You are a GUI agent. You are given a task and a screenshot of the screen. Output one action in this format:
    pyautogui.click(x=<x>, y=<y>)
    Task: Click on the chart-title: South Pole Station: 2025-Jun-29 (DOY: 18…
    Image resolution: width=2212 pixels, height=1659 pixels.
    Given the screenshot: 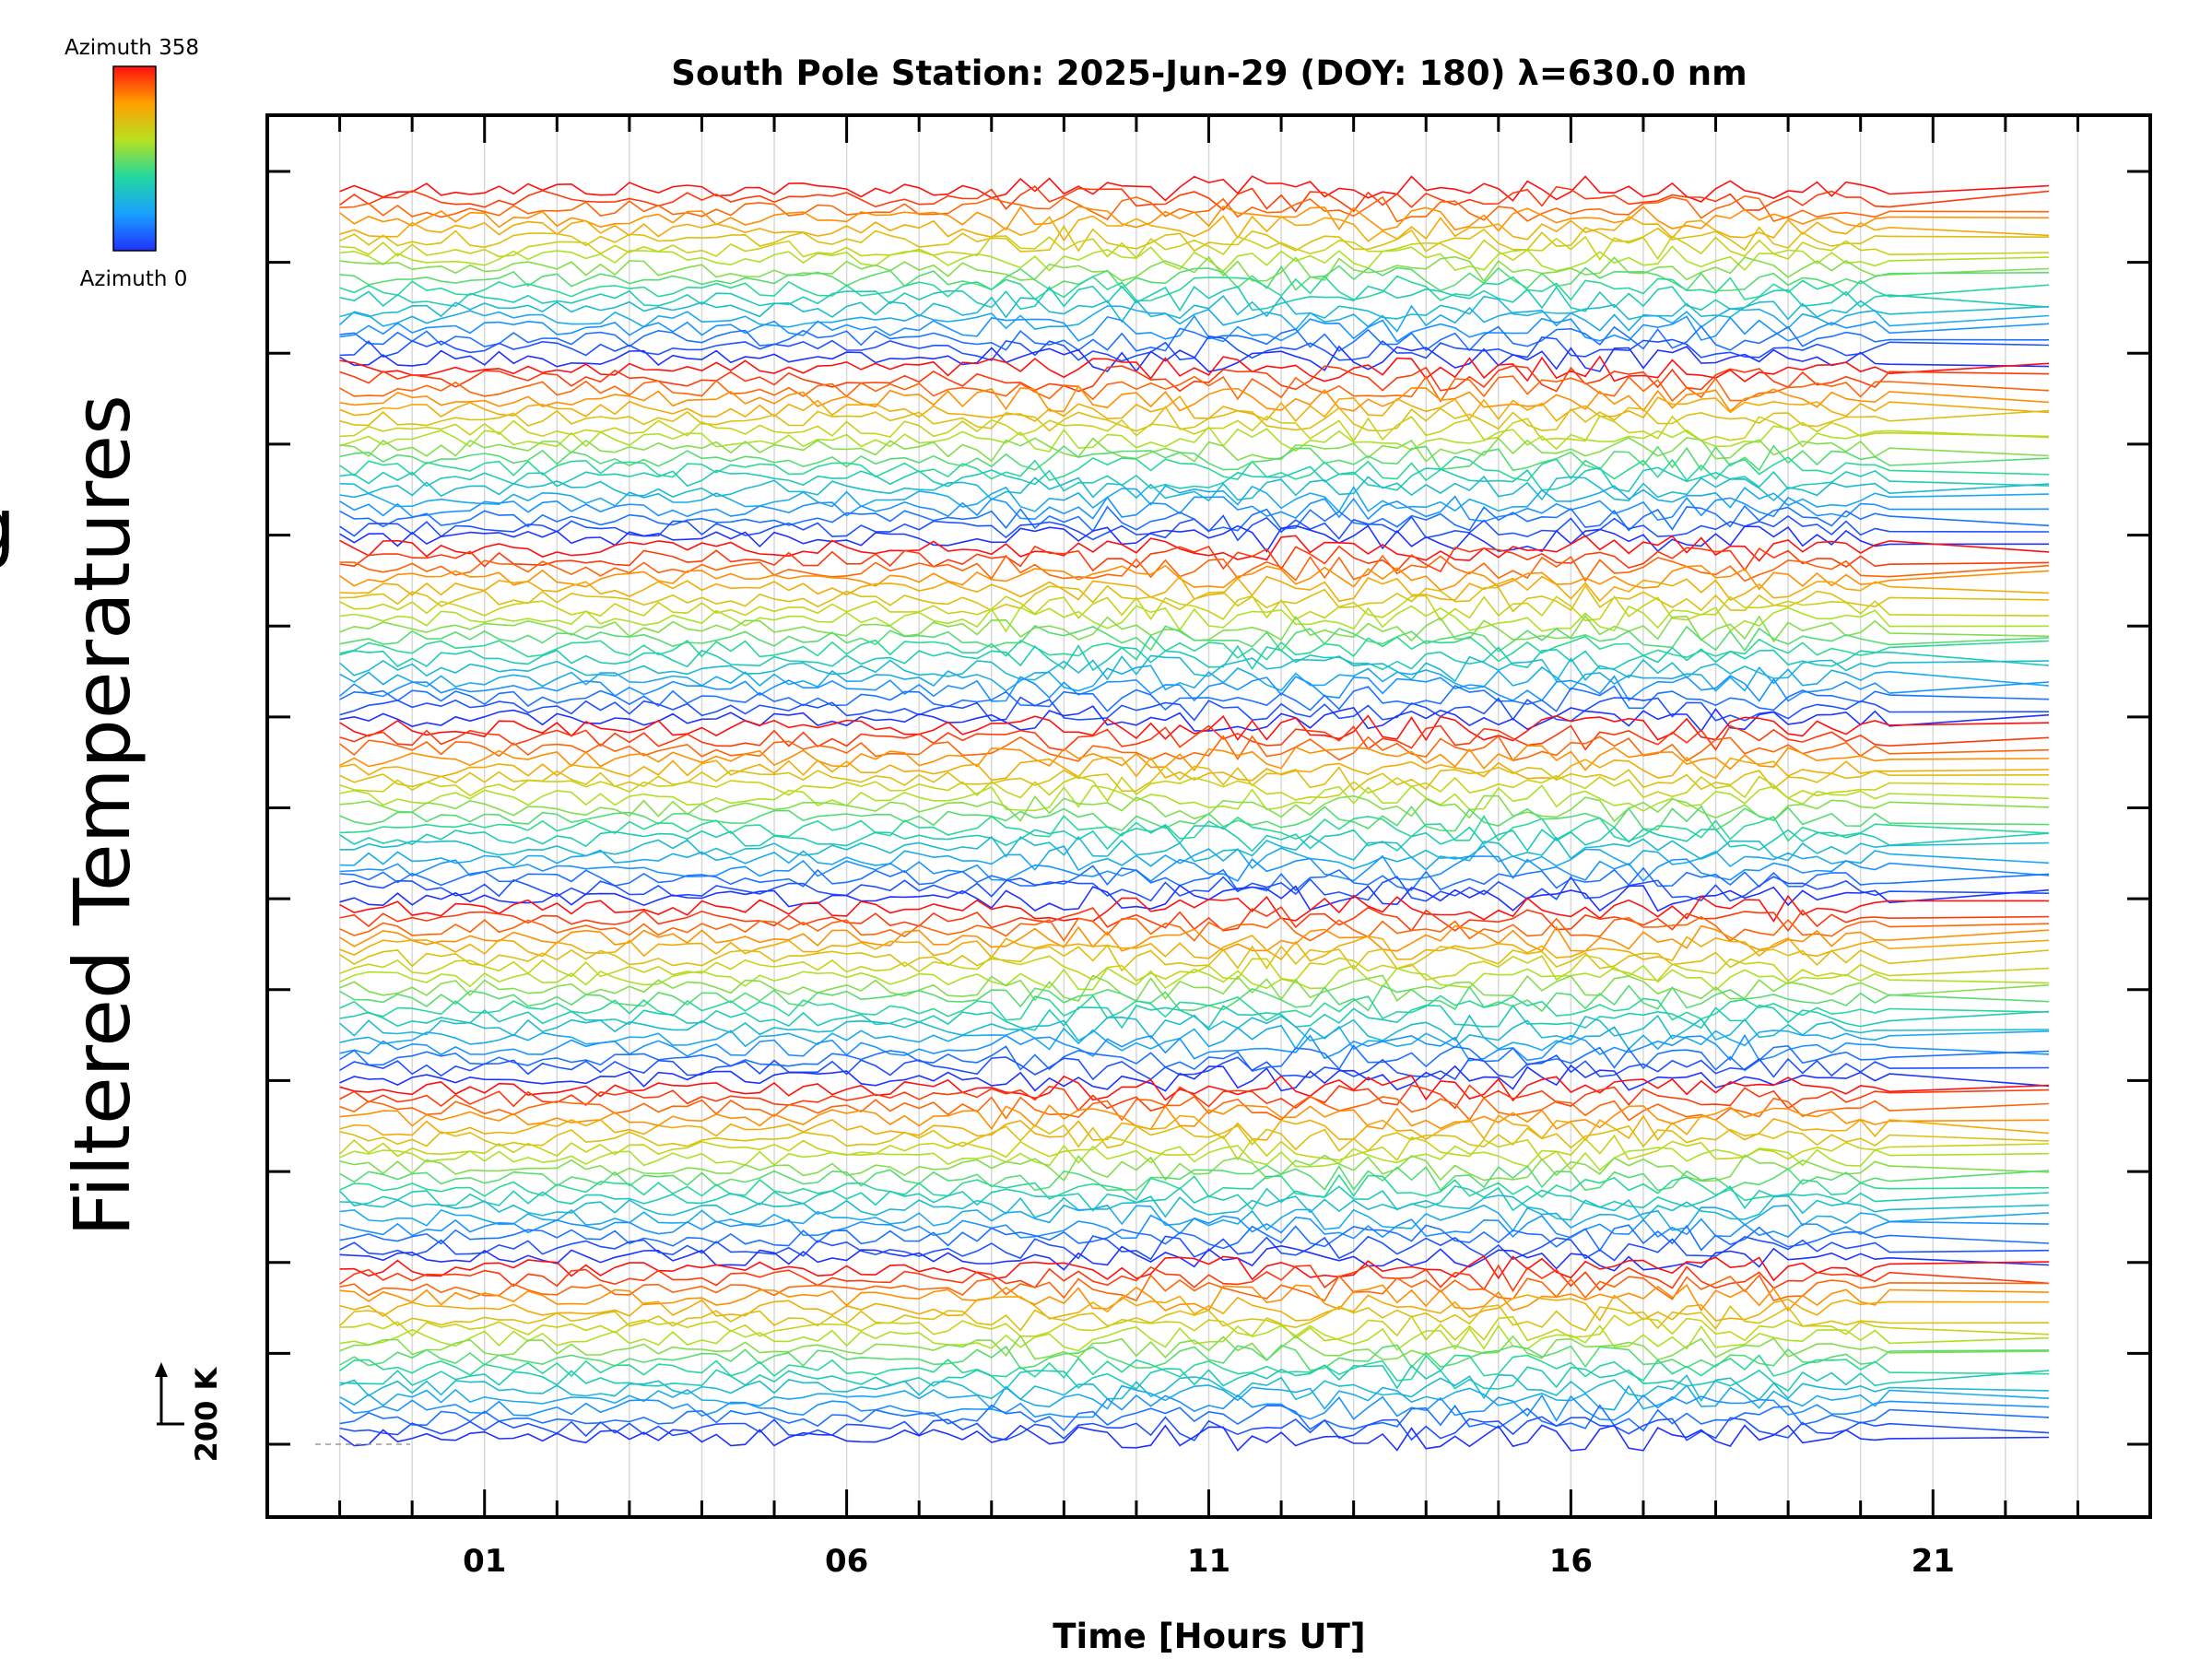 What is the action you would take?
    pyautogui.click(x=1209, y=73)
    